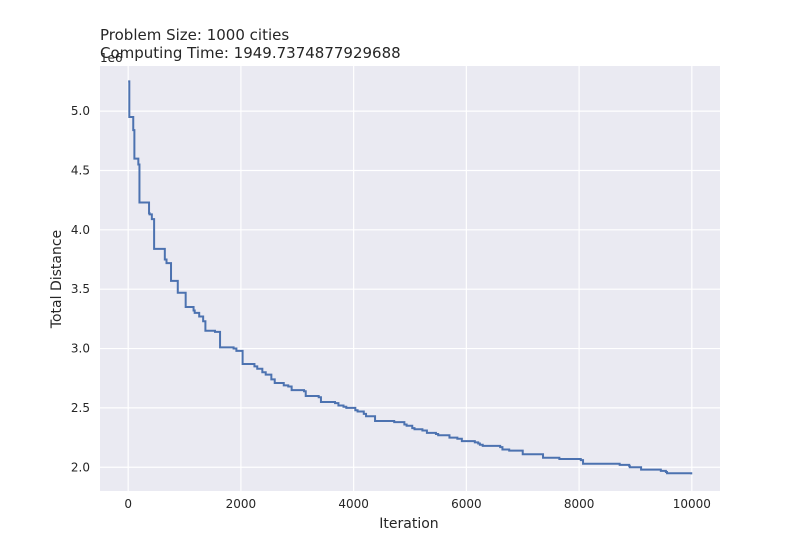  What do you see at coordinates (57, 279) in the screenshot?
I see `y-axis-label: Total Distance` at bounding box center [57, 279].